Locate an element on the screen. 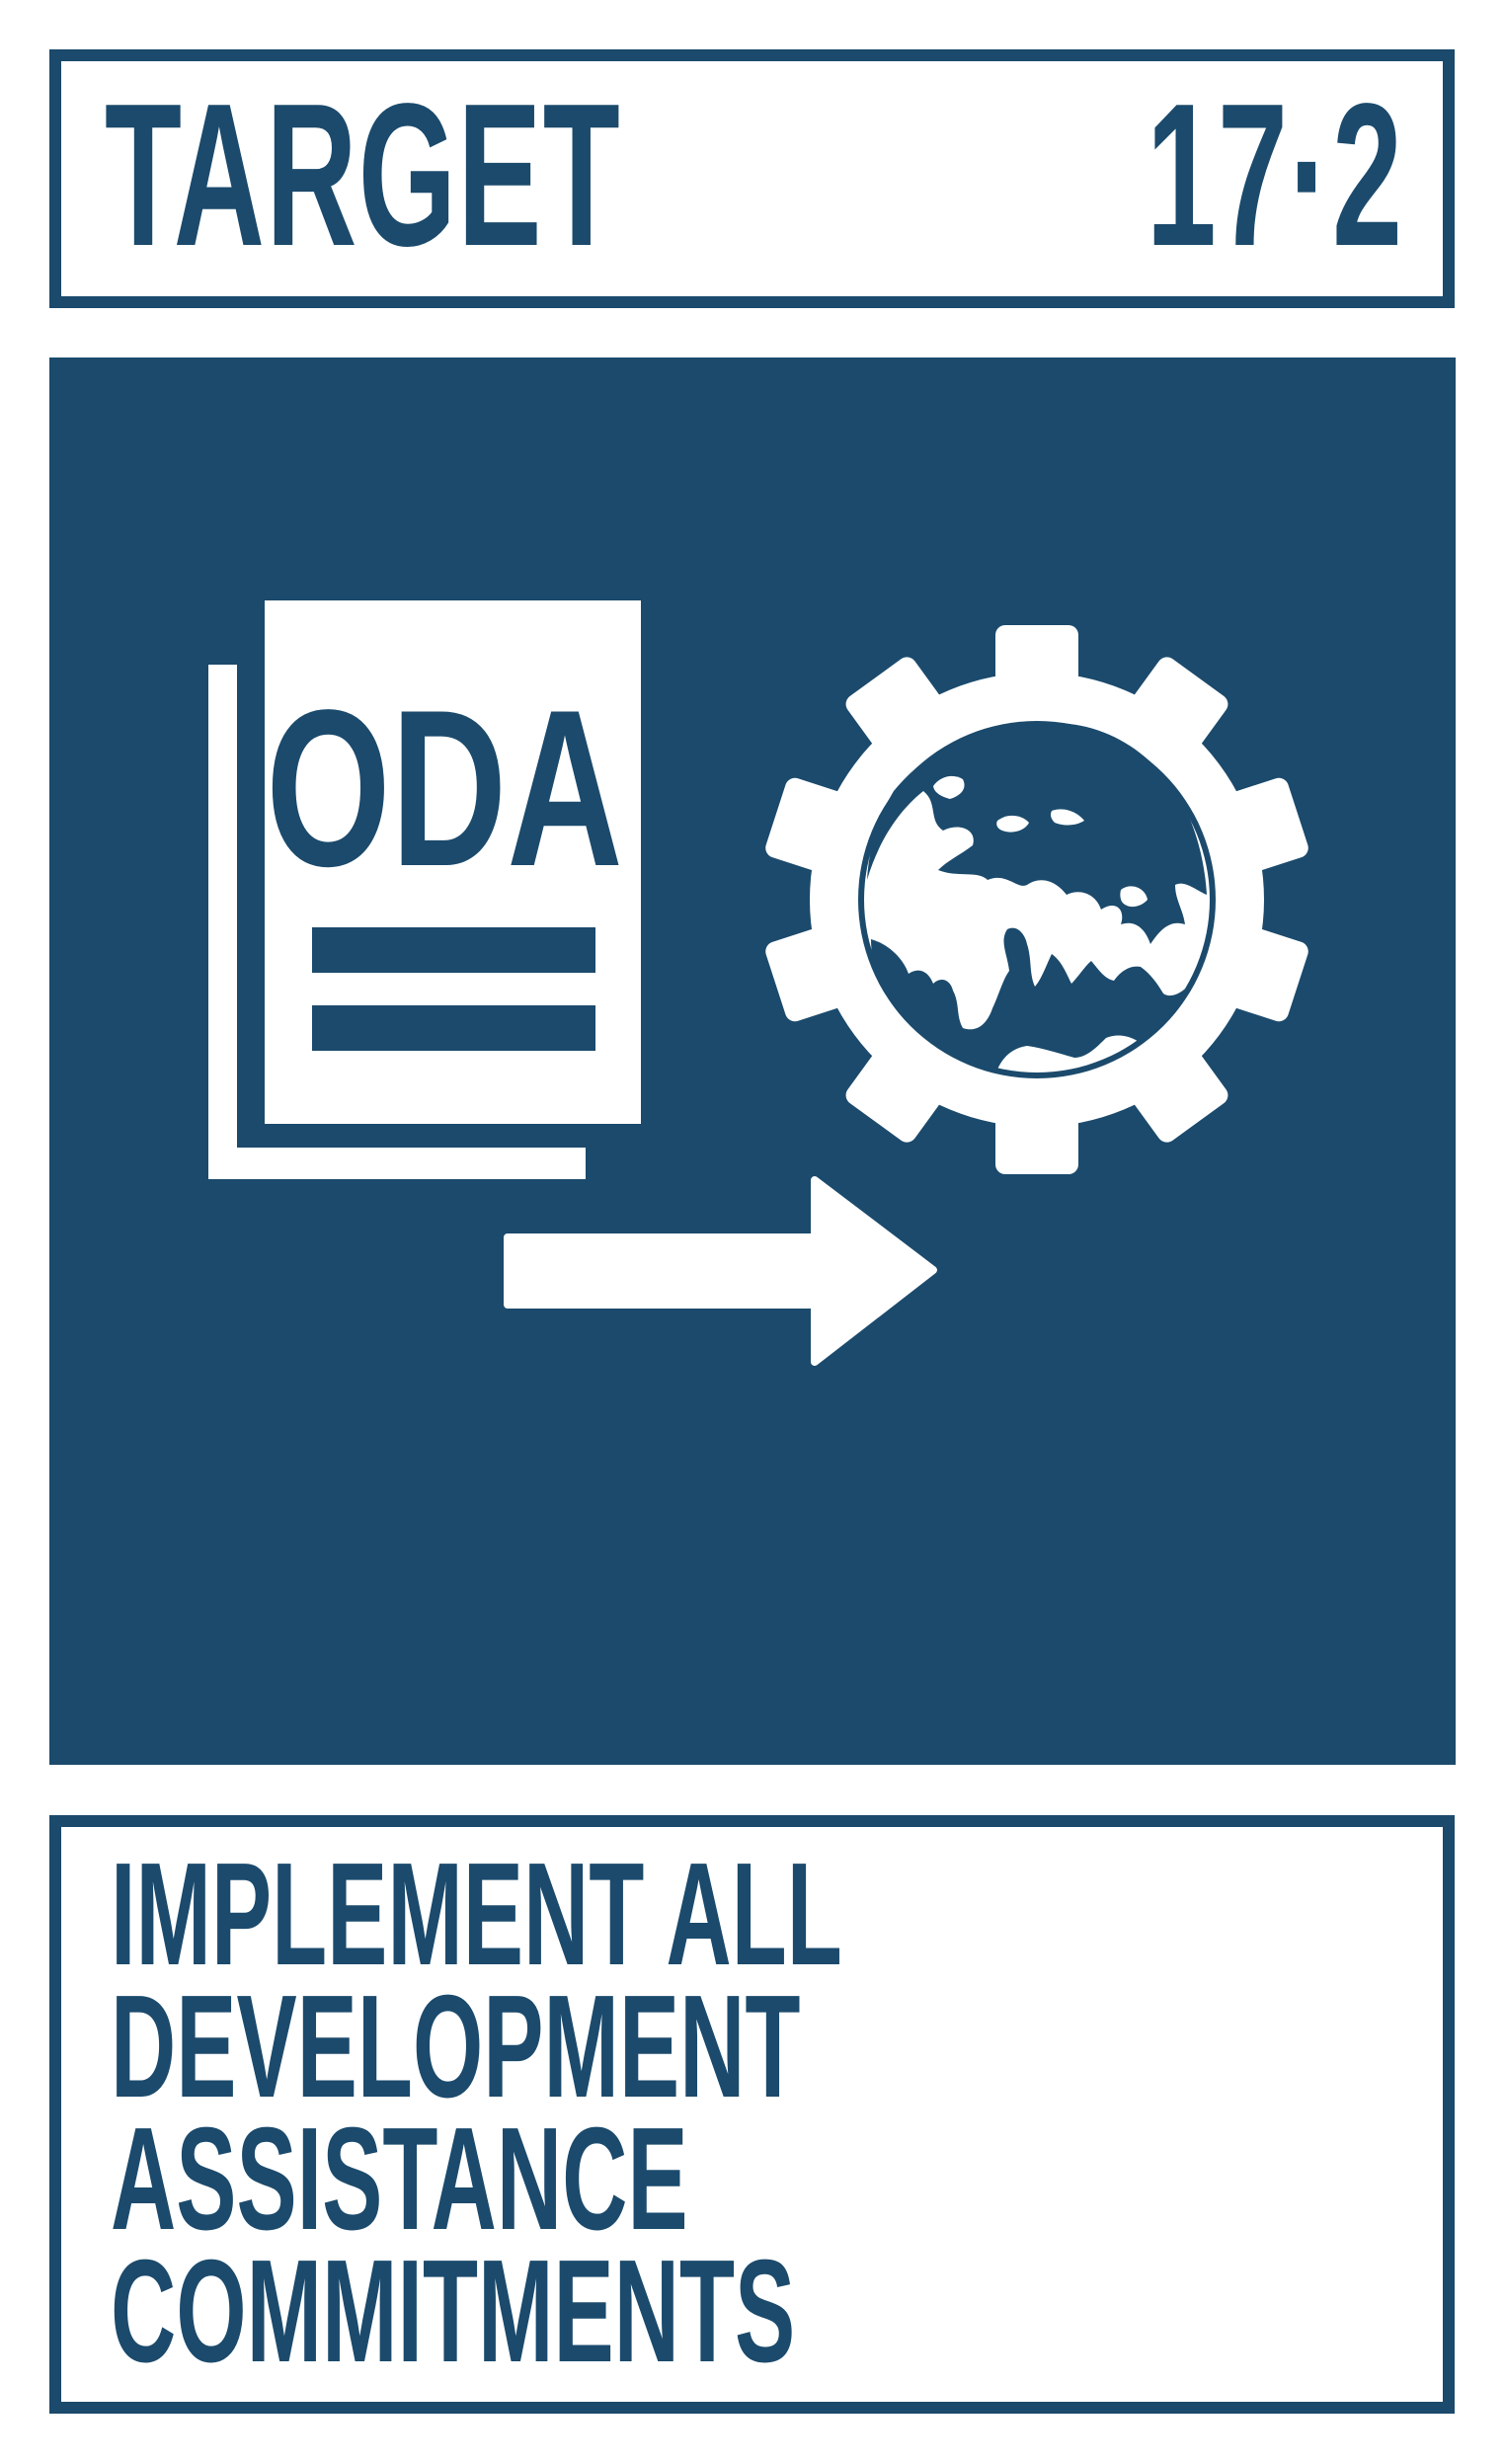 This screenshot has width=1504, height=2464. target-title-line-3: ASSISTANCE is located at coordinates (399, 2179).